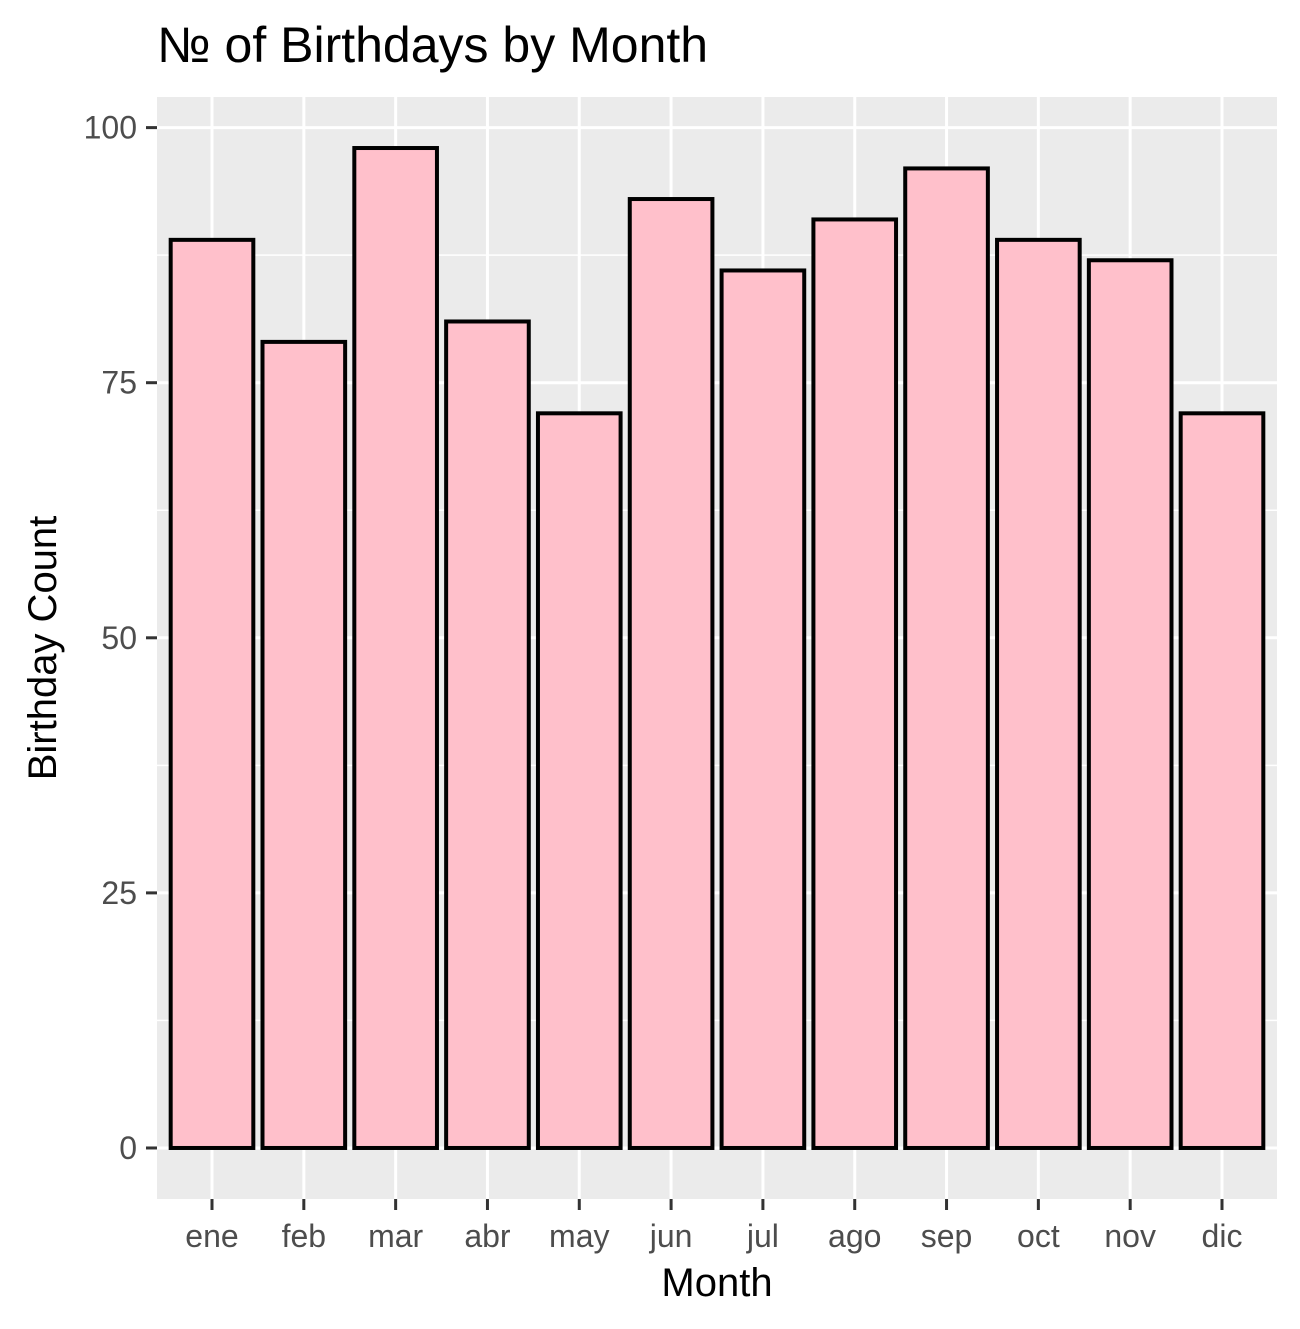 Image resolution: width=1300 pixels, height=1329 pixels. Describe the element at coordinates (119, 893) in the screenshot. I see `y-tick-label: 25` at that location.